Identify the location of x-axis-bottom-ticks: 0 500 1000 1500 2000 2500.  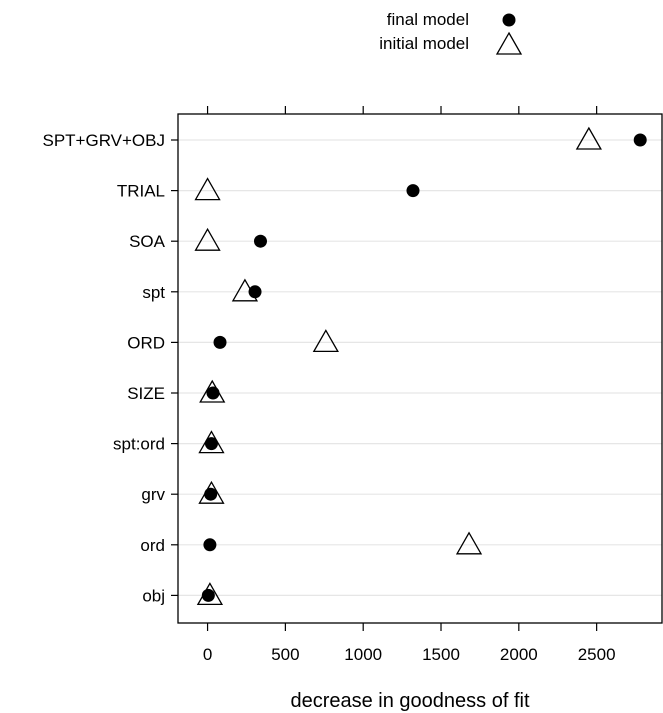
(409, 643).